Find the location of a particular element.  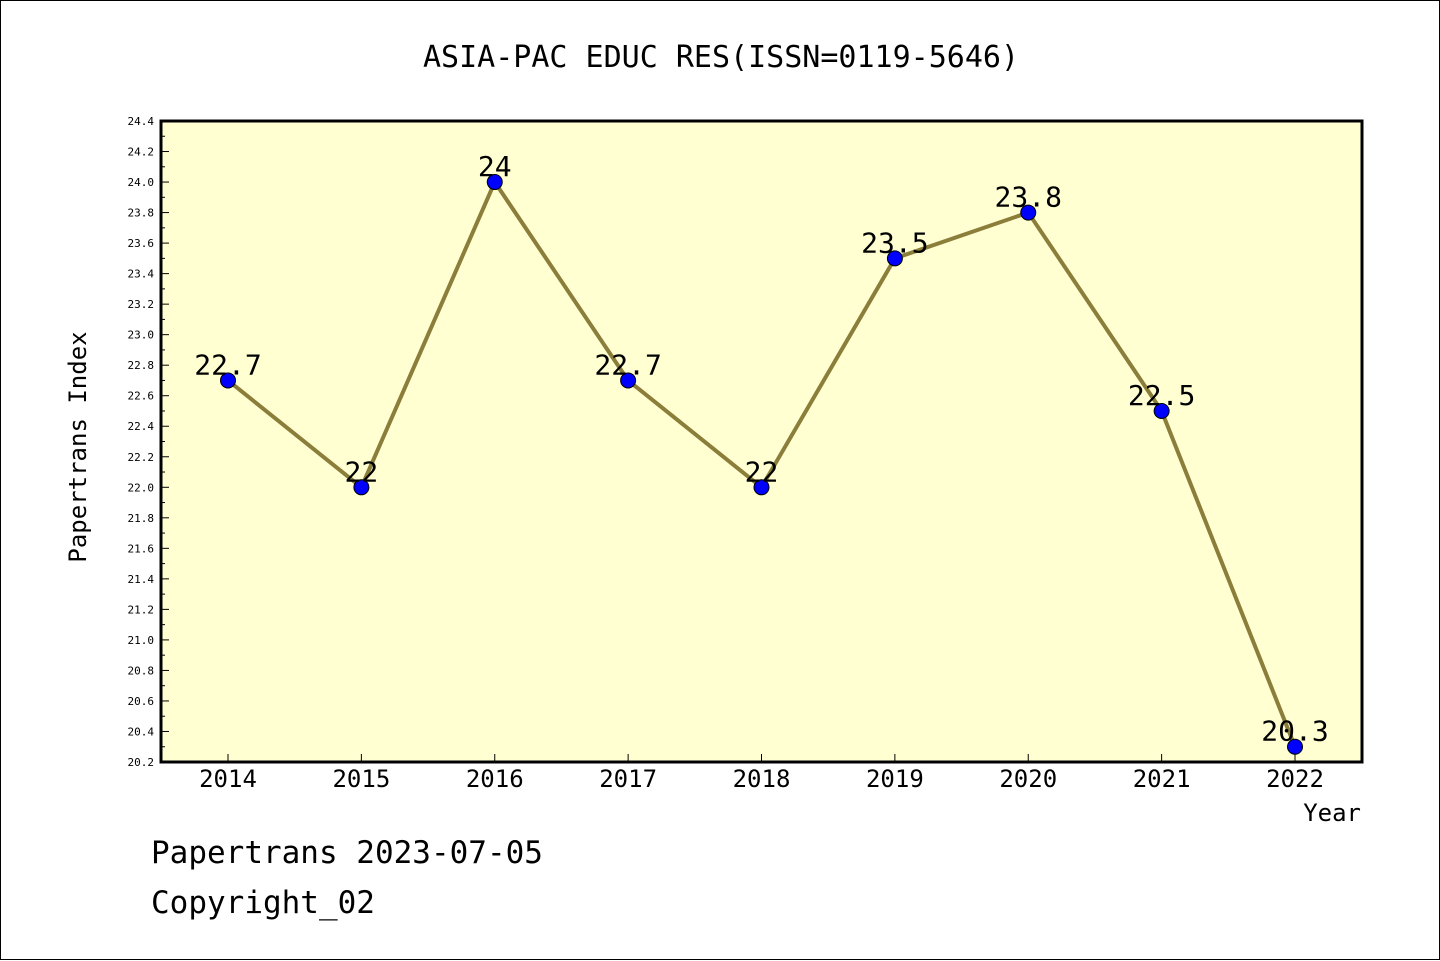

x-tick-label: 2017 is located at coordinates (628, 779).